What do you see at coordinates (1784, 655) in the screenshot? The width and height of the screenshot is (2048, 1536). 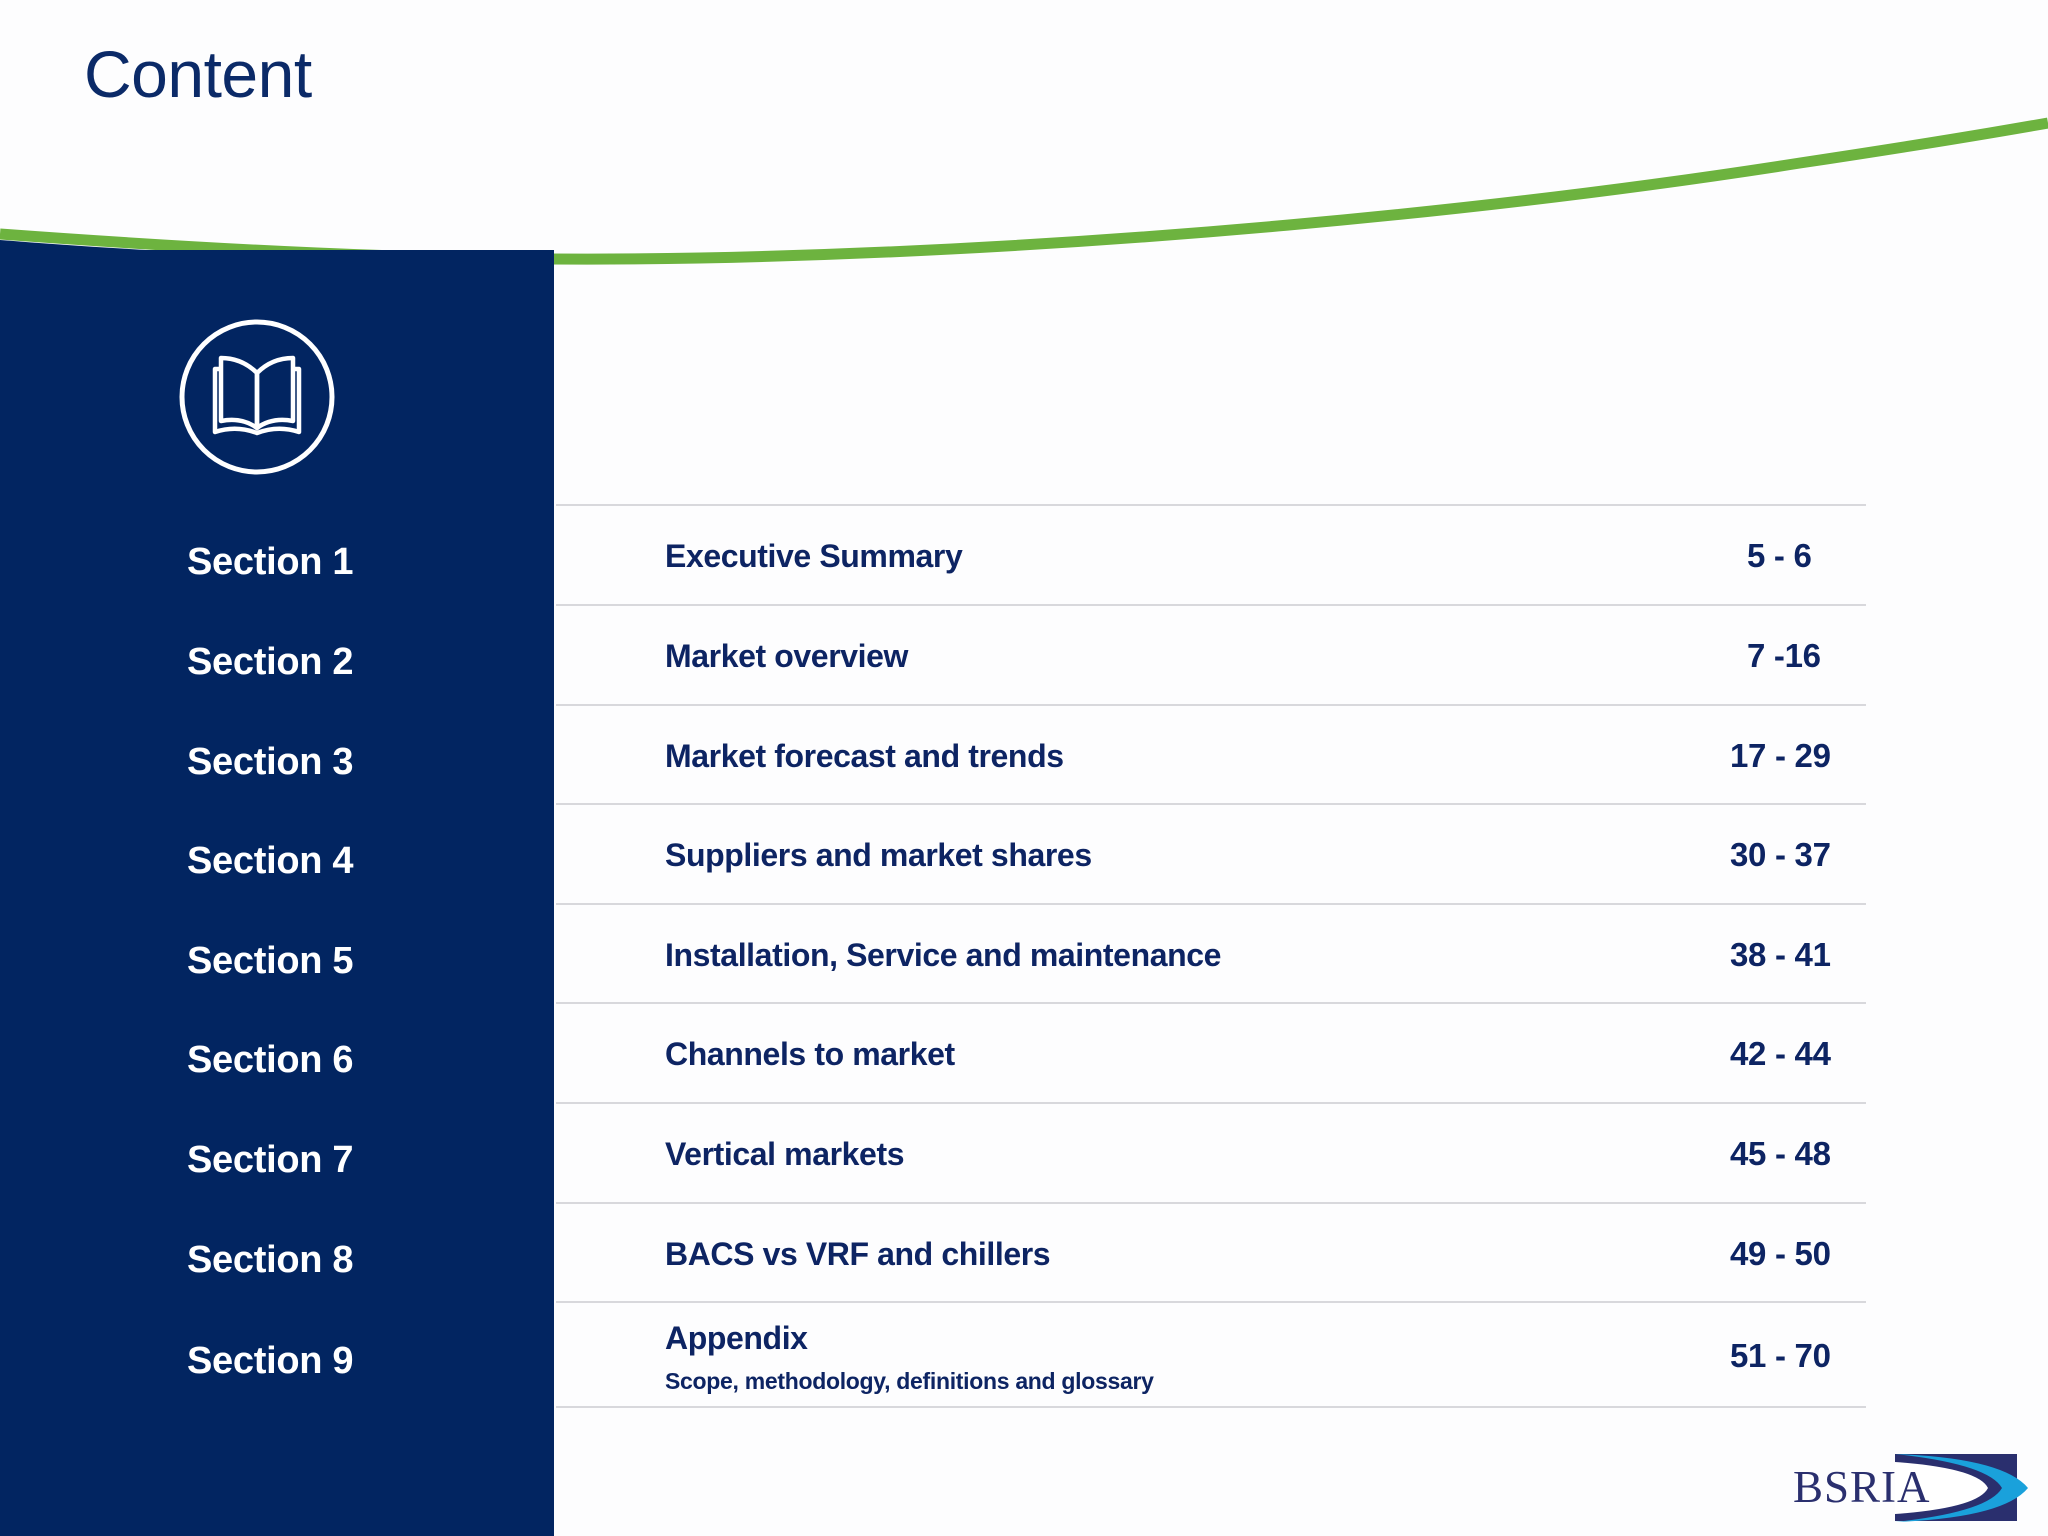 I see `toc-row-pages: 7 -16` at bounding box center [1784, 655].